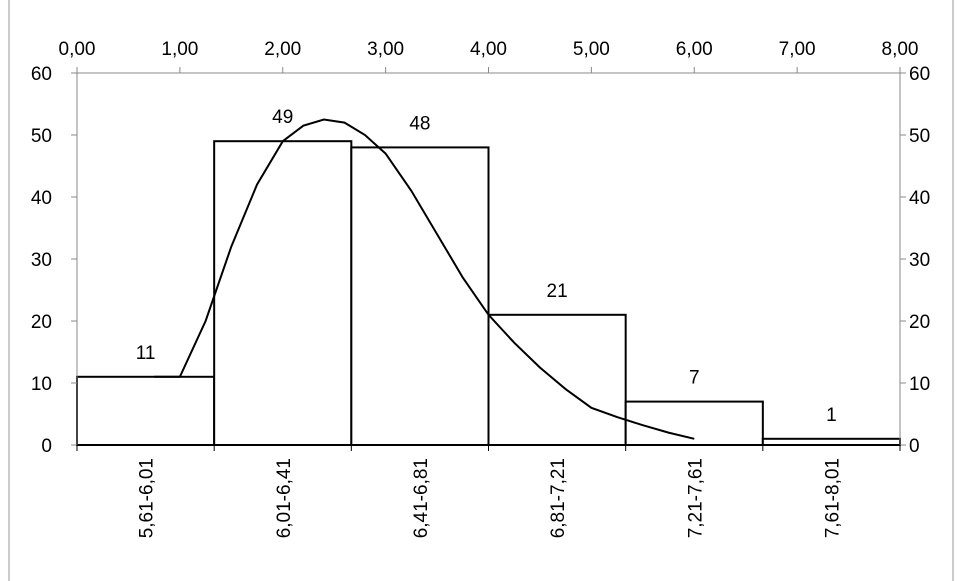  I want to click on right-y-tick-label: 60, so click(919, 74).